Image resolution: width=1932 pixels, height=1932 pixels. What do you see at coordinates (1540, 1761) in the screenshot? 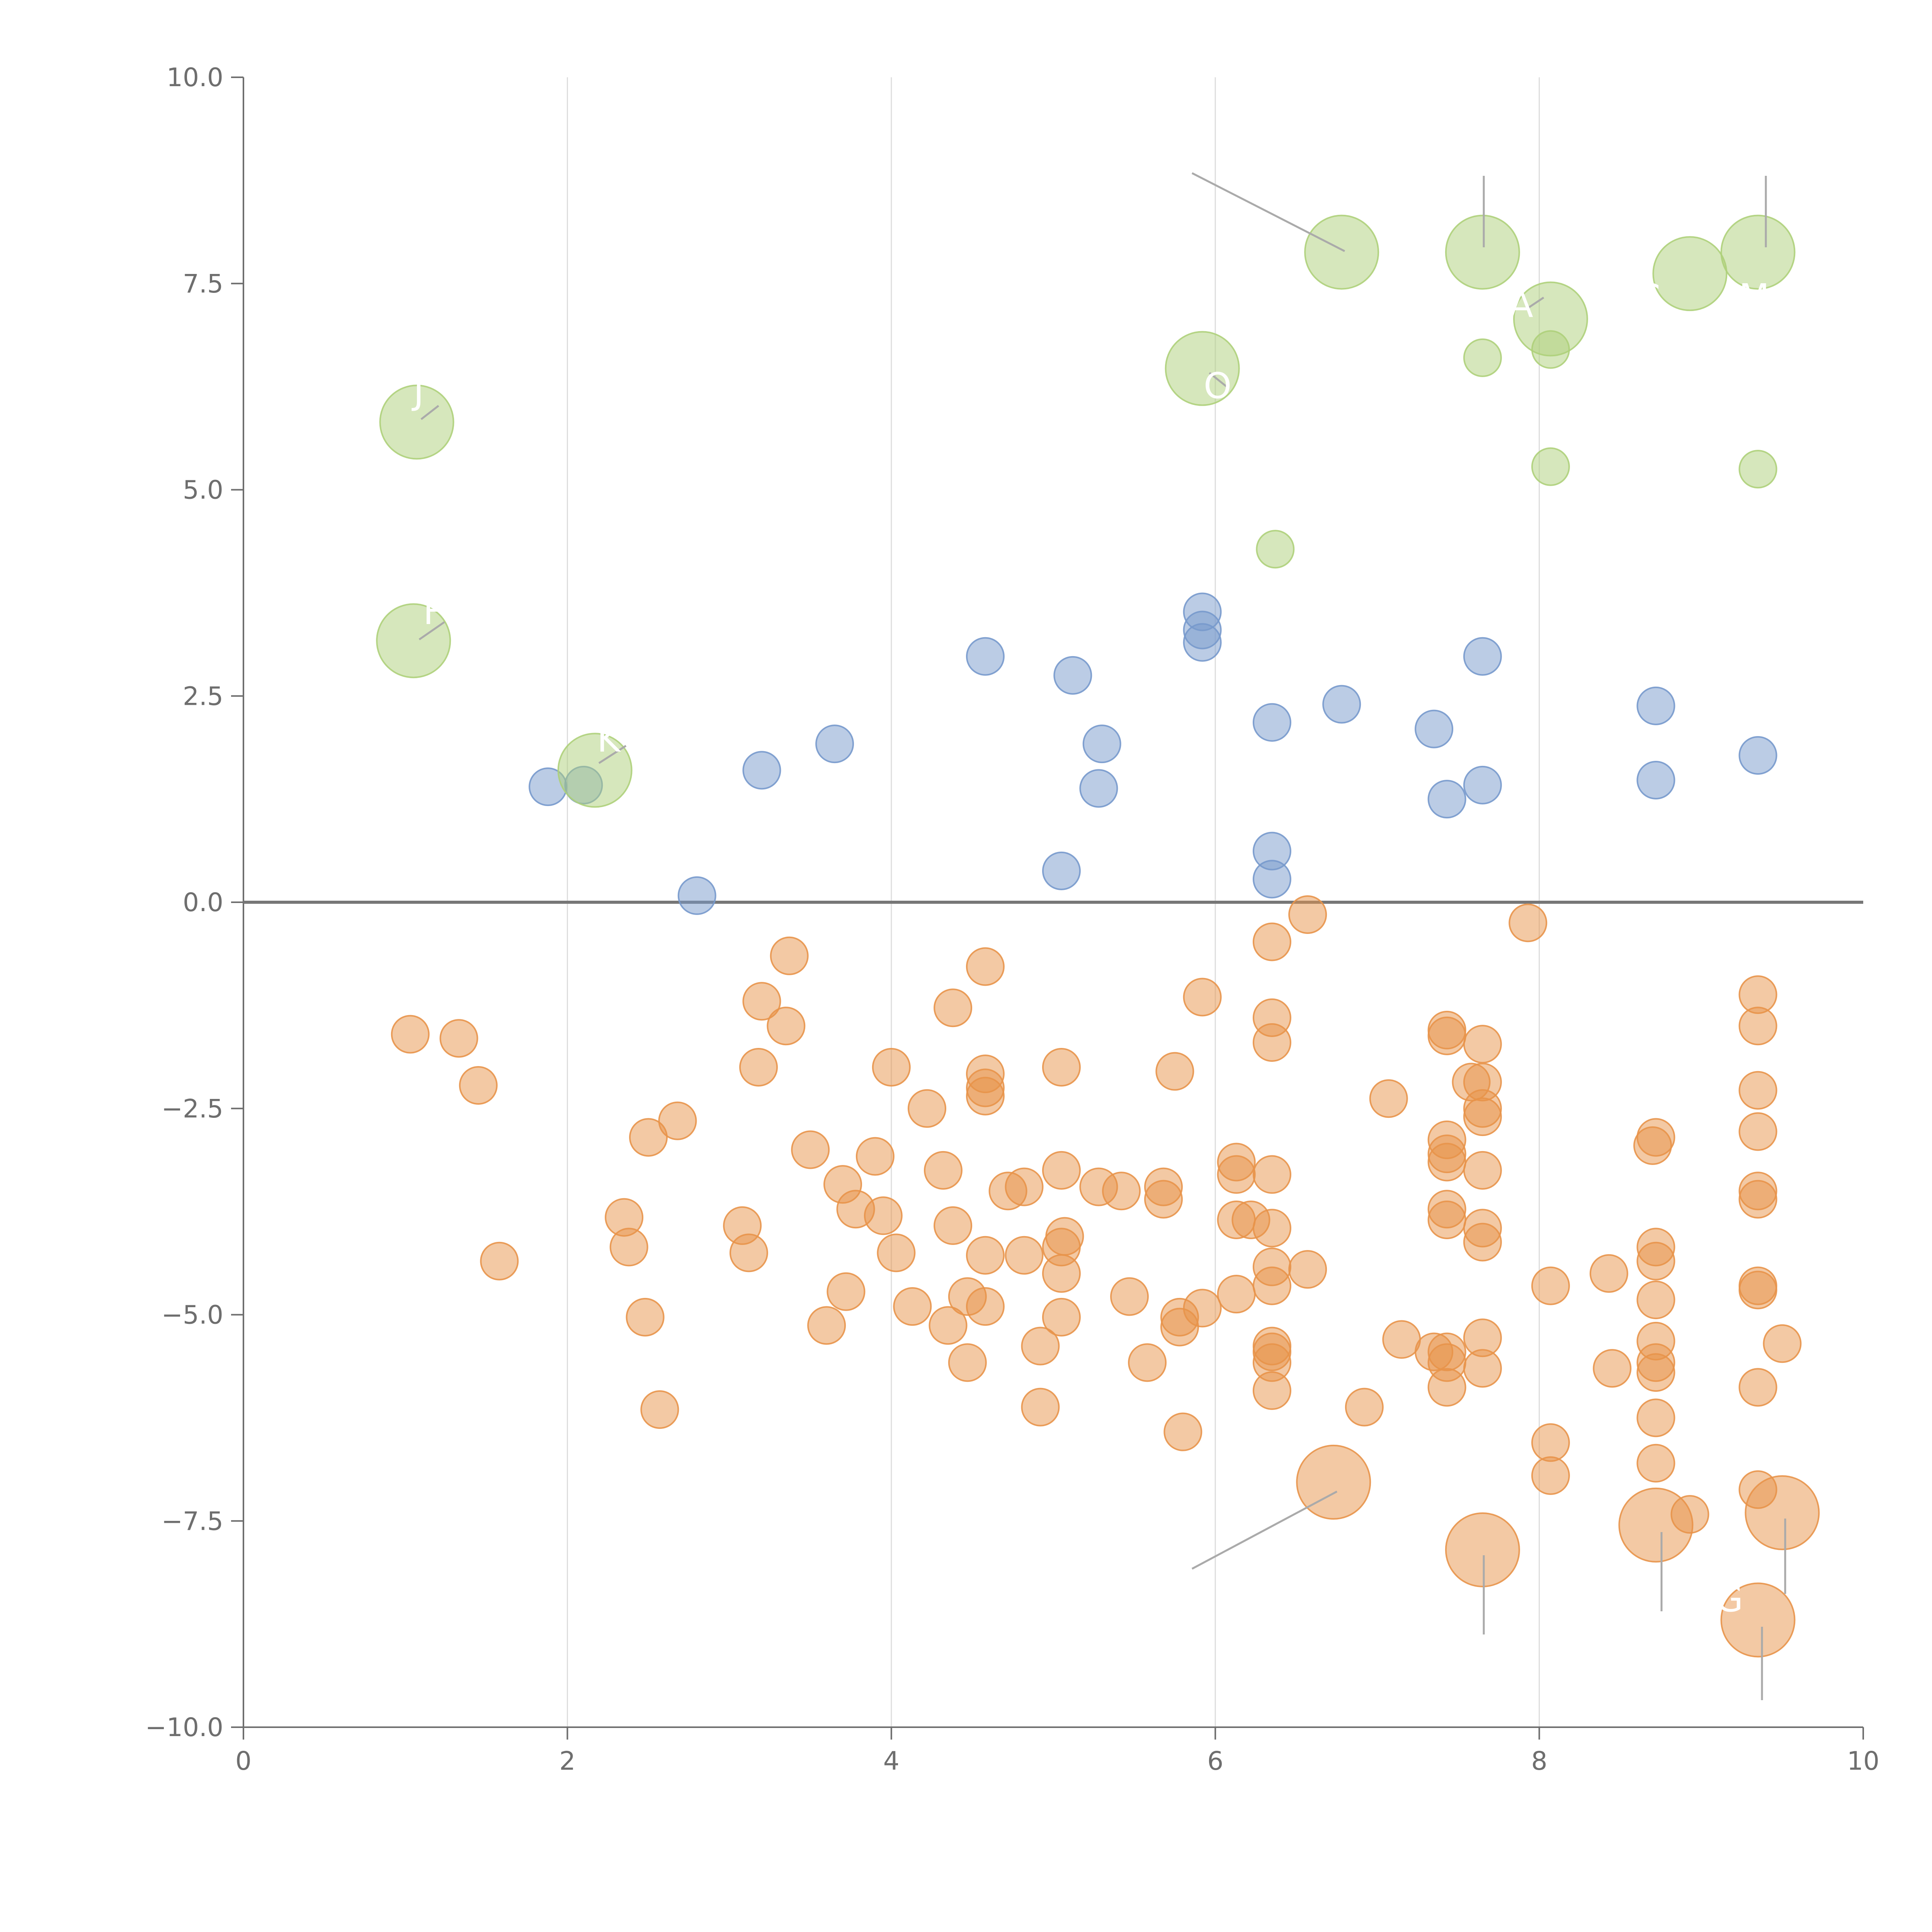
I see `x-tick-label: 8` at bounding box center [1540, 1761].